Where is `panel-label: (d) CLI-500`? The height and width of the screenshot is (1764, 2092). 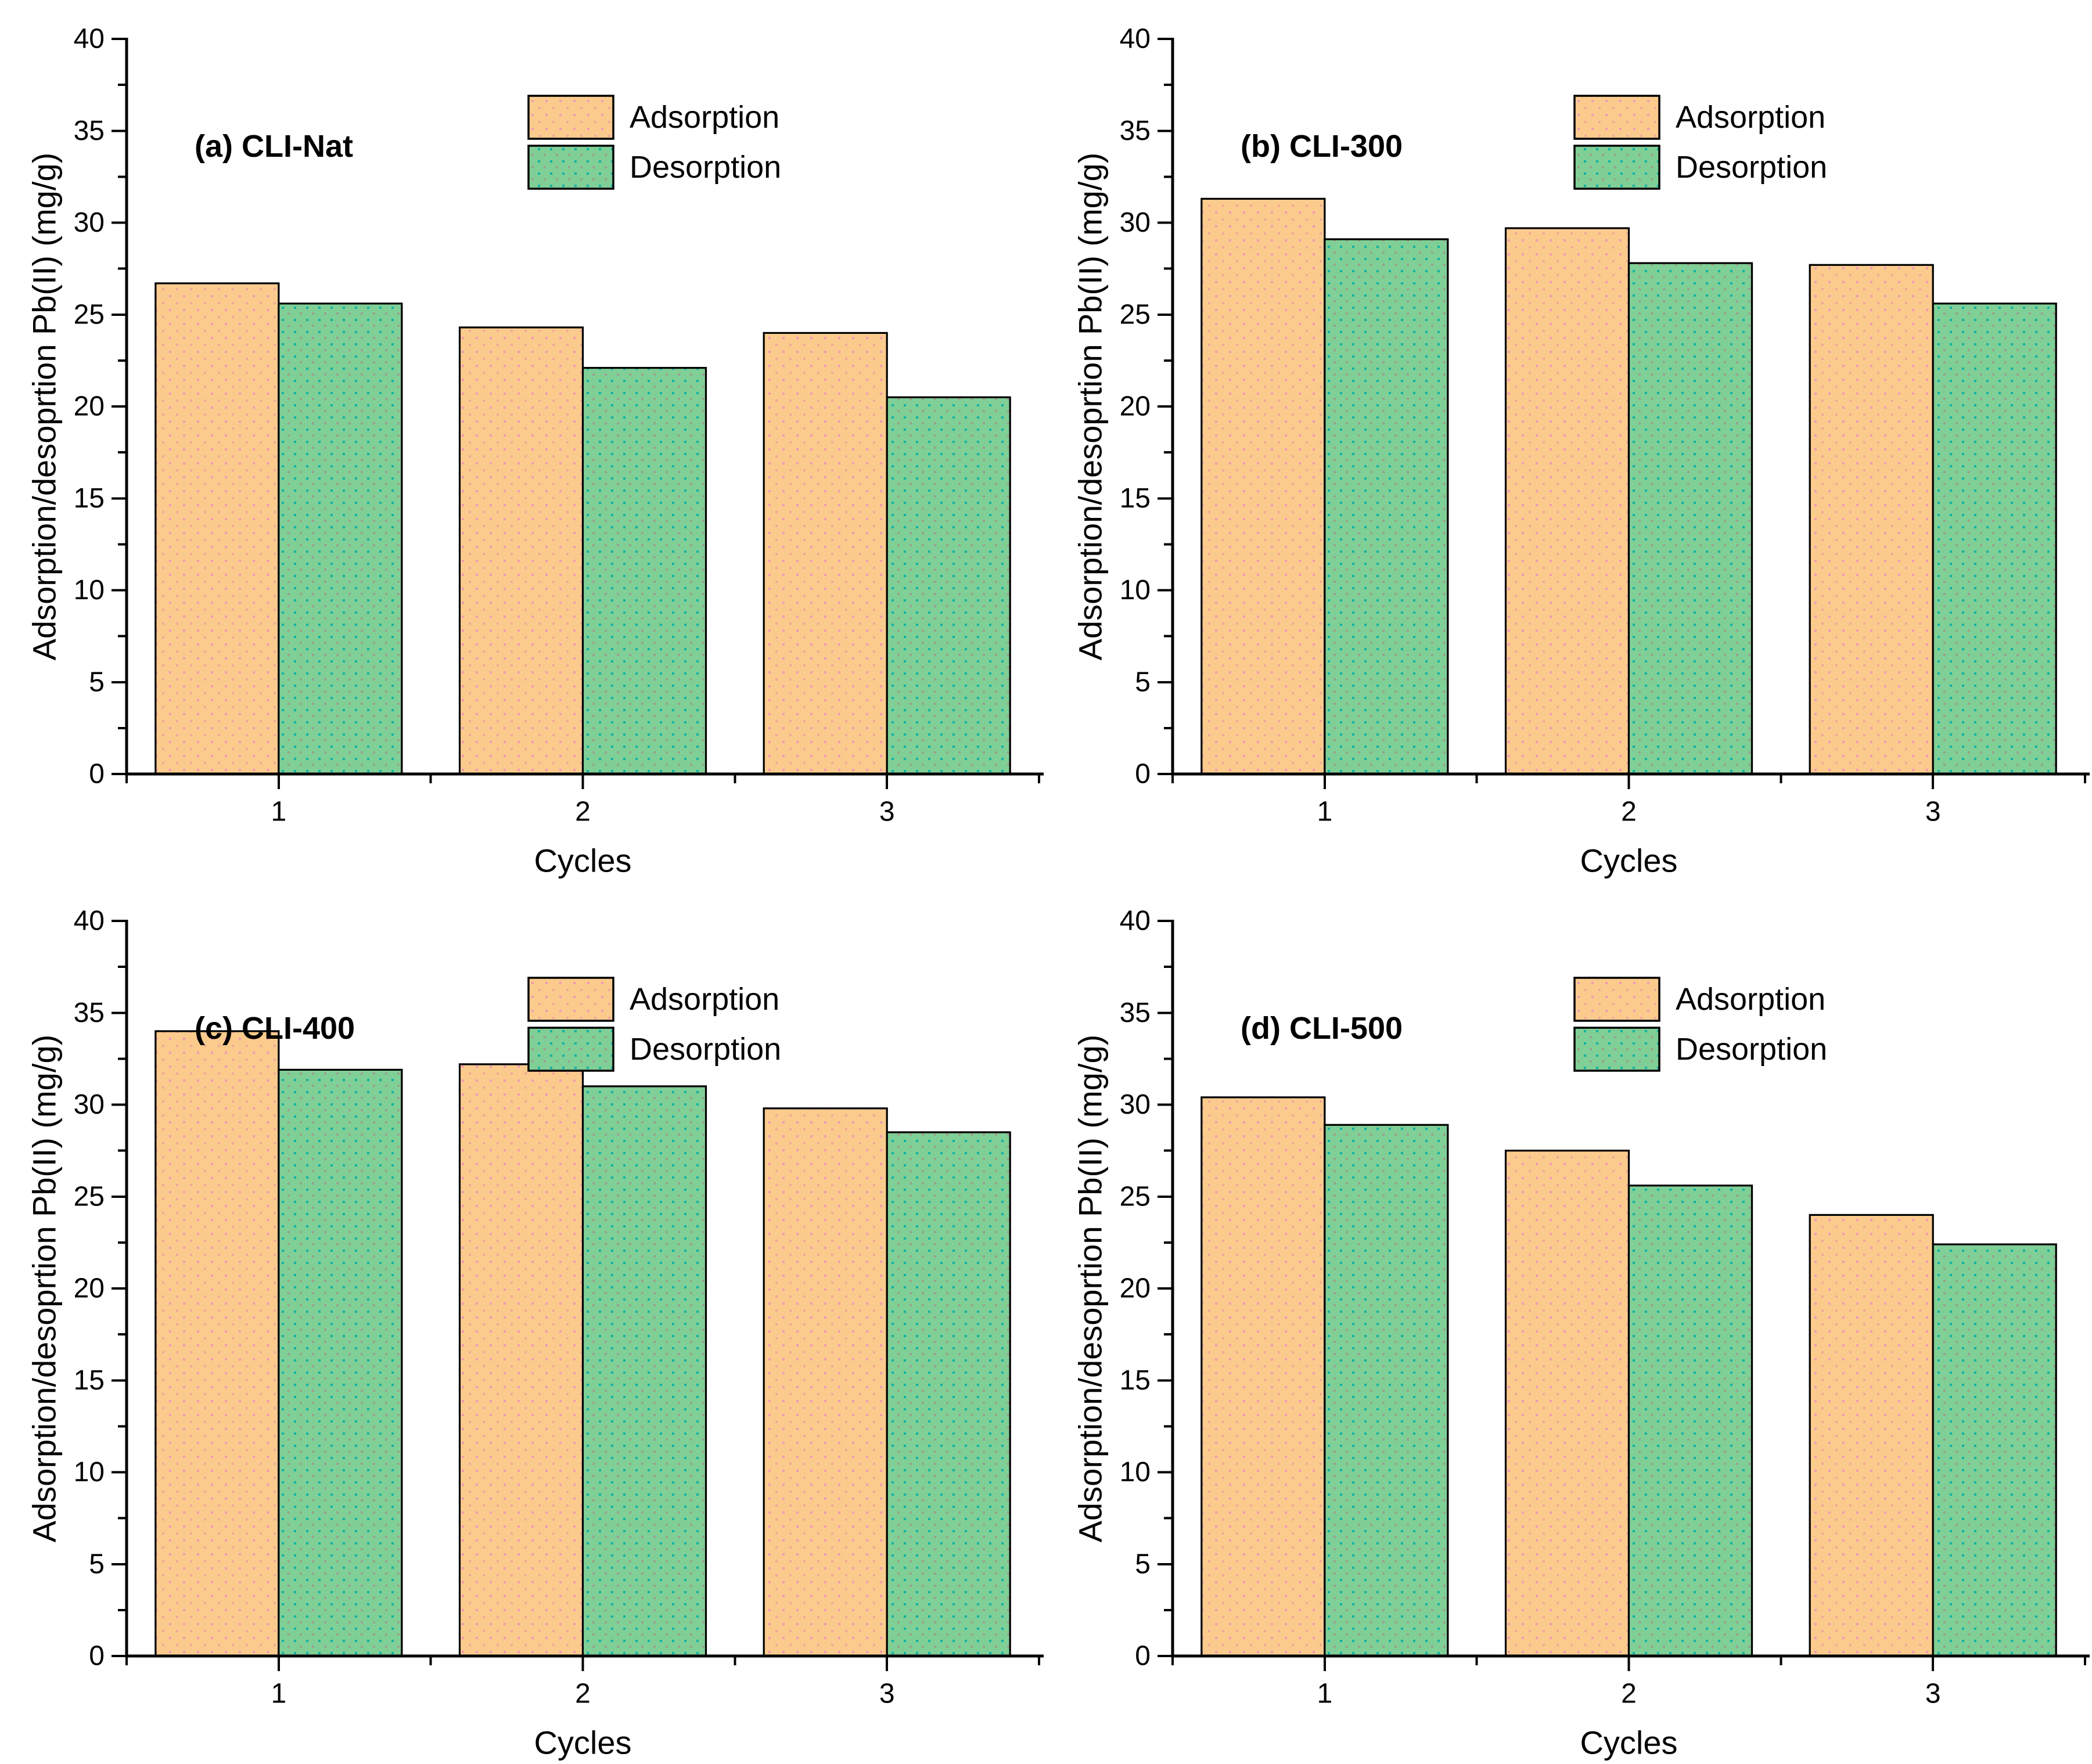 panel-label: (d) CLI-500 is located at coordinates (1322, 1029).